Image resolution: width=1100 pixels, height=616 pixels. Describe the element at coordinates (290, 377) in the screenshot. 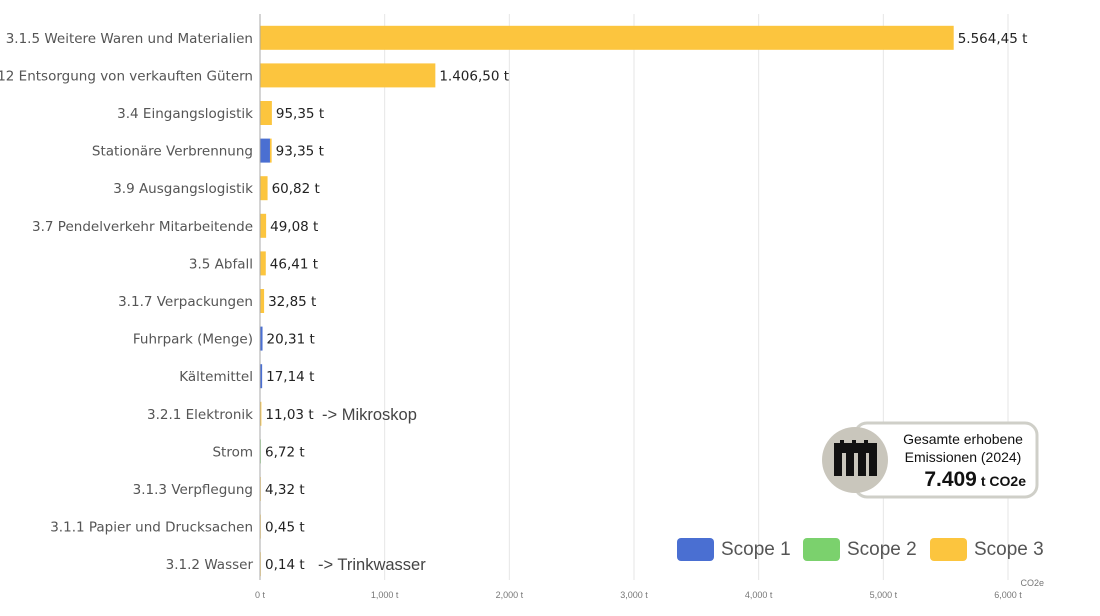

I see `value-label: 17,14 t` at that location.